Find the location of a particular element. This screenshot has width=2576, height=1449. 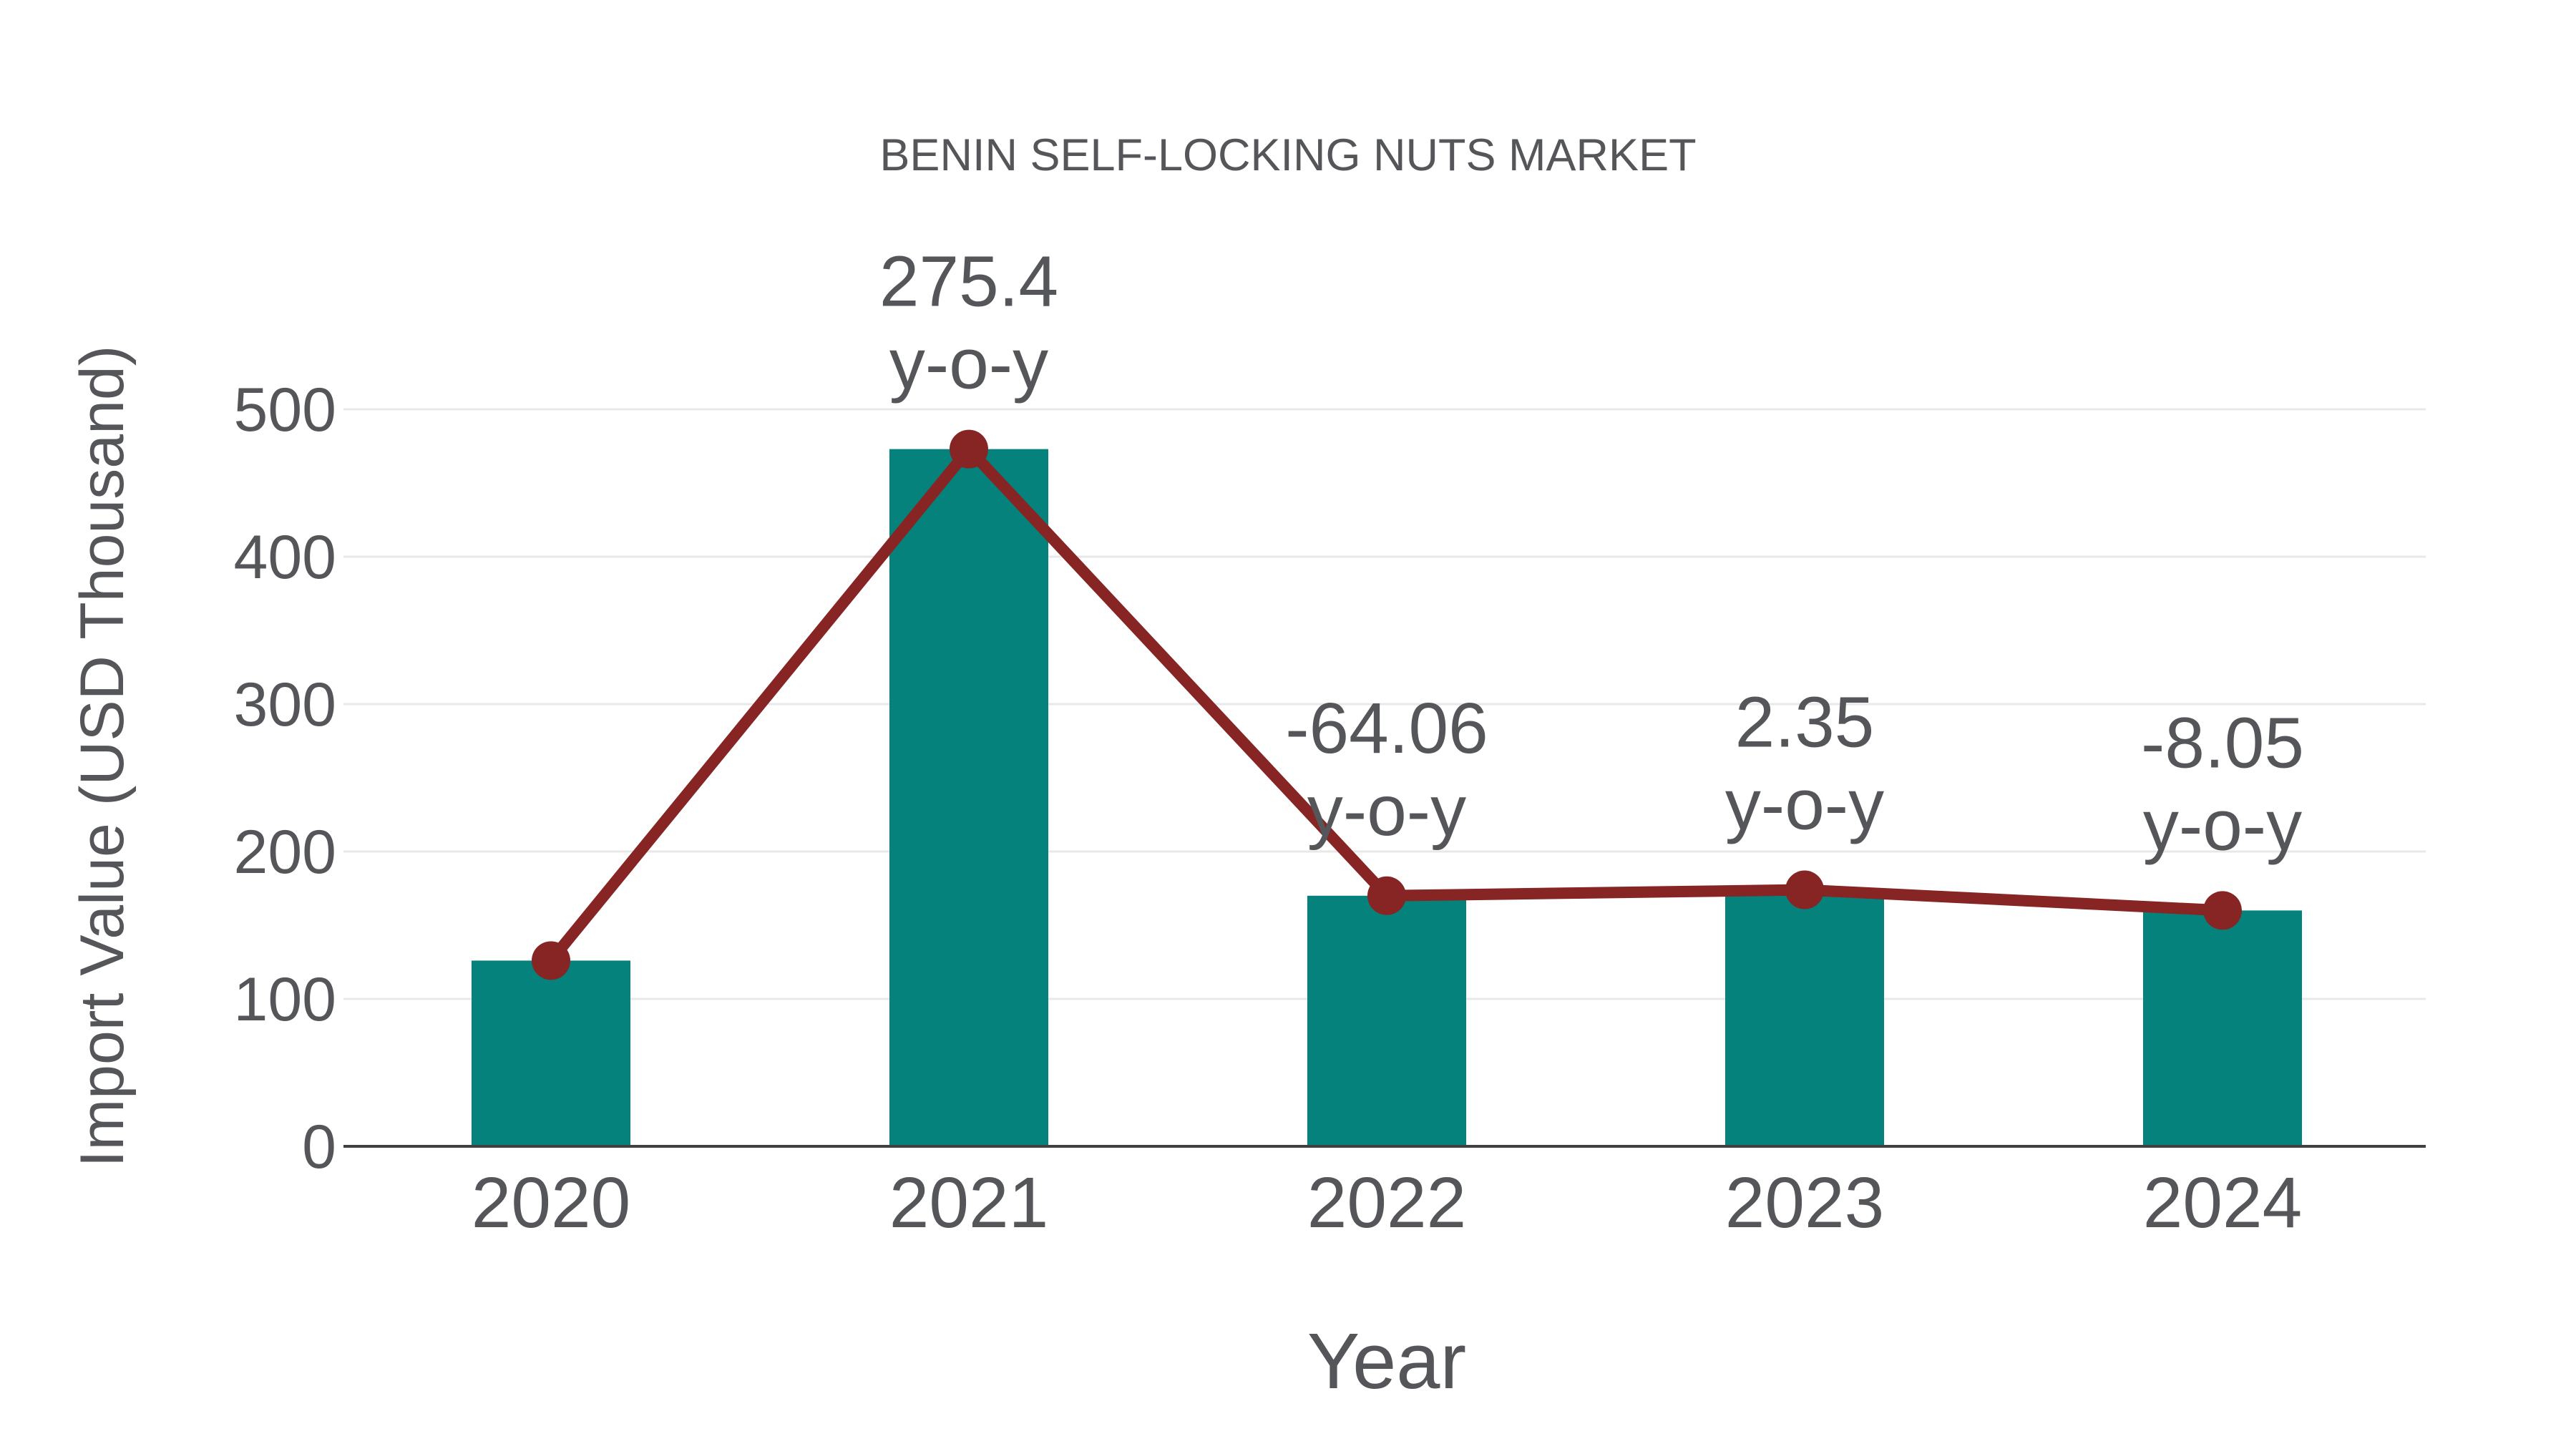

y-axis-title: Import Value (USD Thousand) is located at coordinates (102, 757).